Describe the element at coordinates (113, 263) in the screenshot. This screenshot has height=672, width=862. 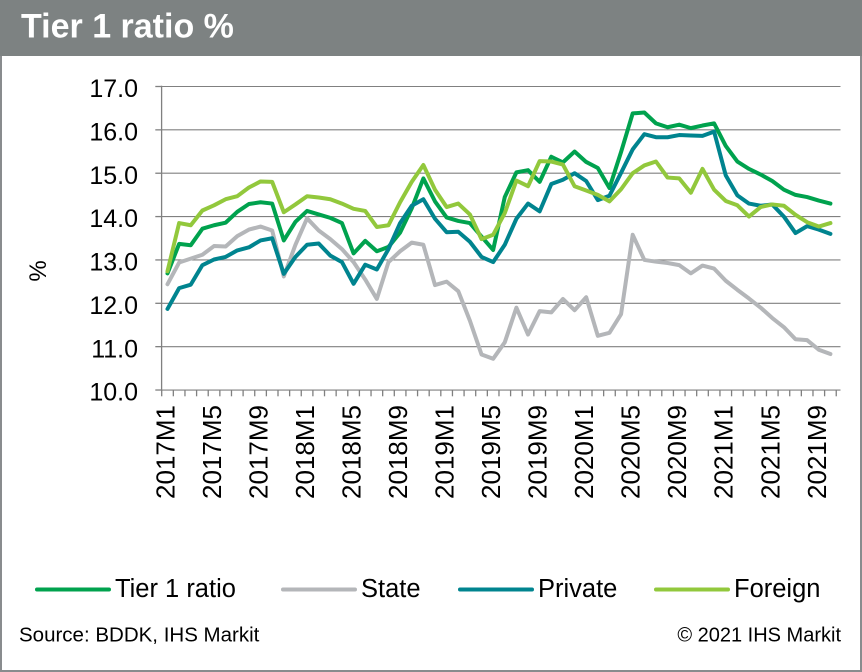
I see `svg-text: 13.0` at that location.